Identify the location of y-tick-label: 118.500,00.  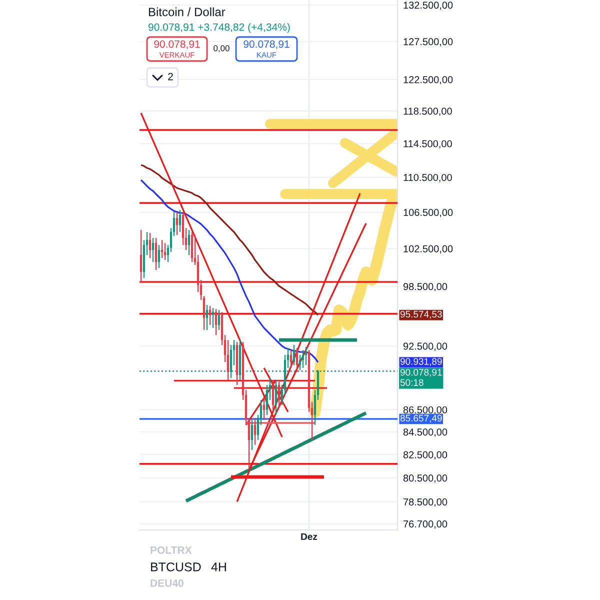
(428, 112).